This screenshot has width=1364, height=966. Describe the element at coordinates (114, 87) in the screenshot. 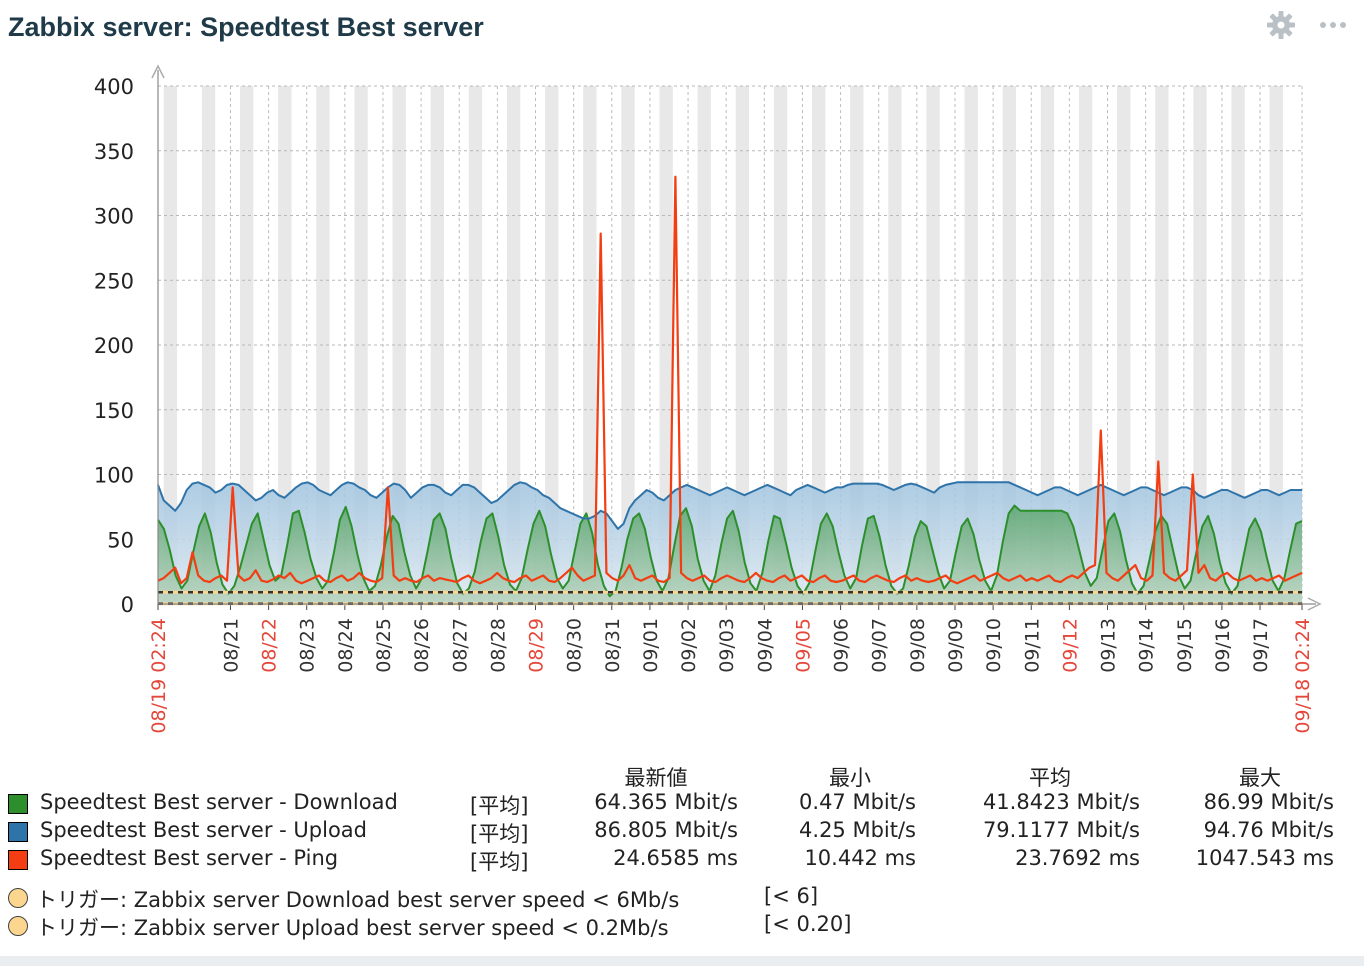

I see `y-tick-label: 400` at that location.